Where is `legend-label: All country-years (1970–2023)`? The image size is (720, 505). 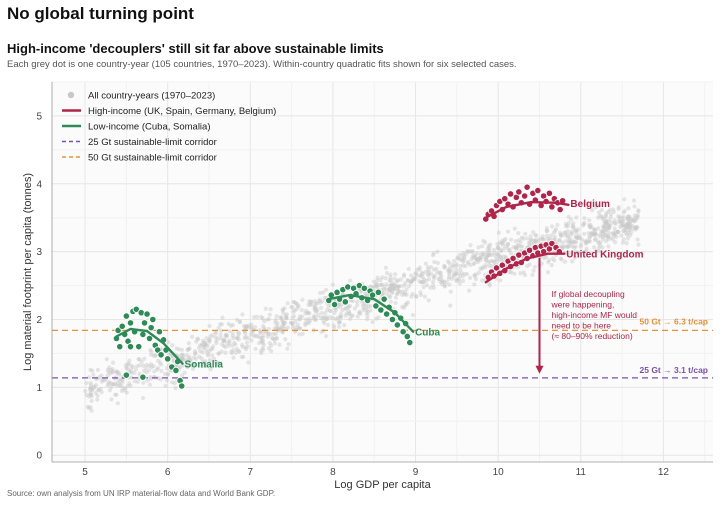 legend-label: All country-years (1970–2023) is located at coordinates (151, 96).